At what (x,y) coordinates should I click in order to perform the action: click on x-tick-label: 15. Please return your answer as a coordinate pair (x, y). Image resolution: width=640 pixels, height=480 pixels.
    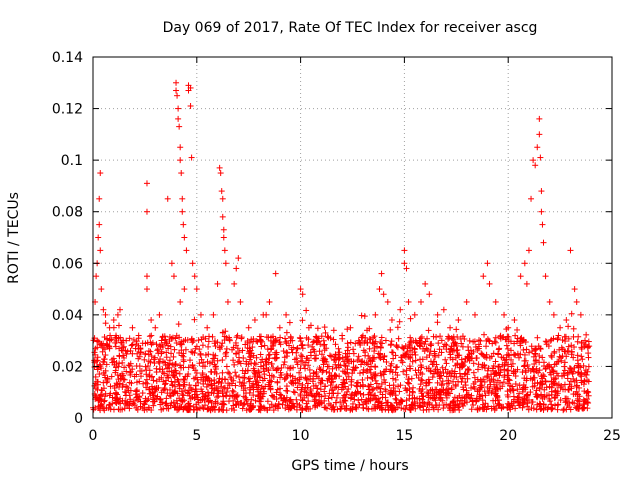
    Looking at the image, I should click on (404, 436).